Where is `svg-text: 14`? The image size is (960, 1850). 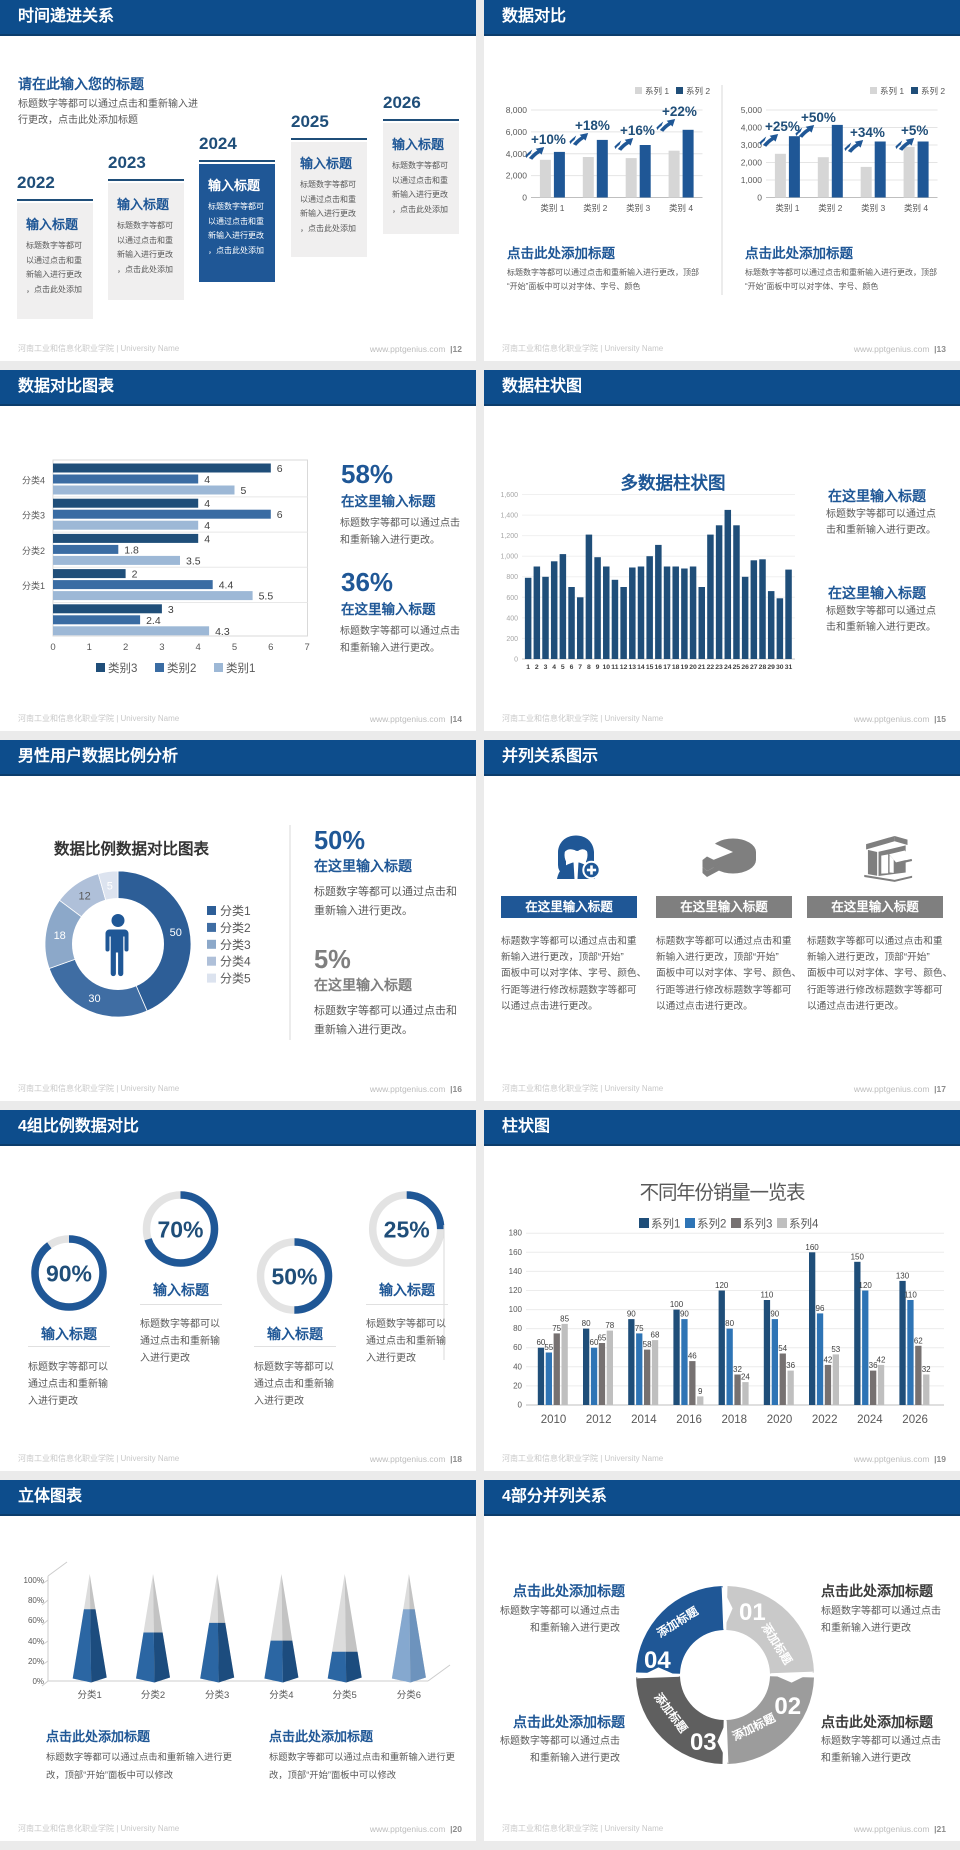
svg-text: 14 is located at coordinates (641, 667).